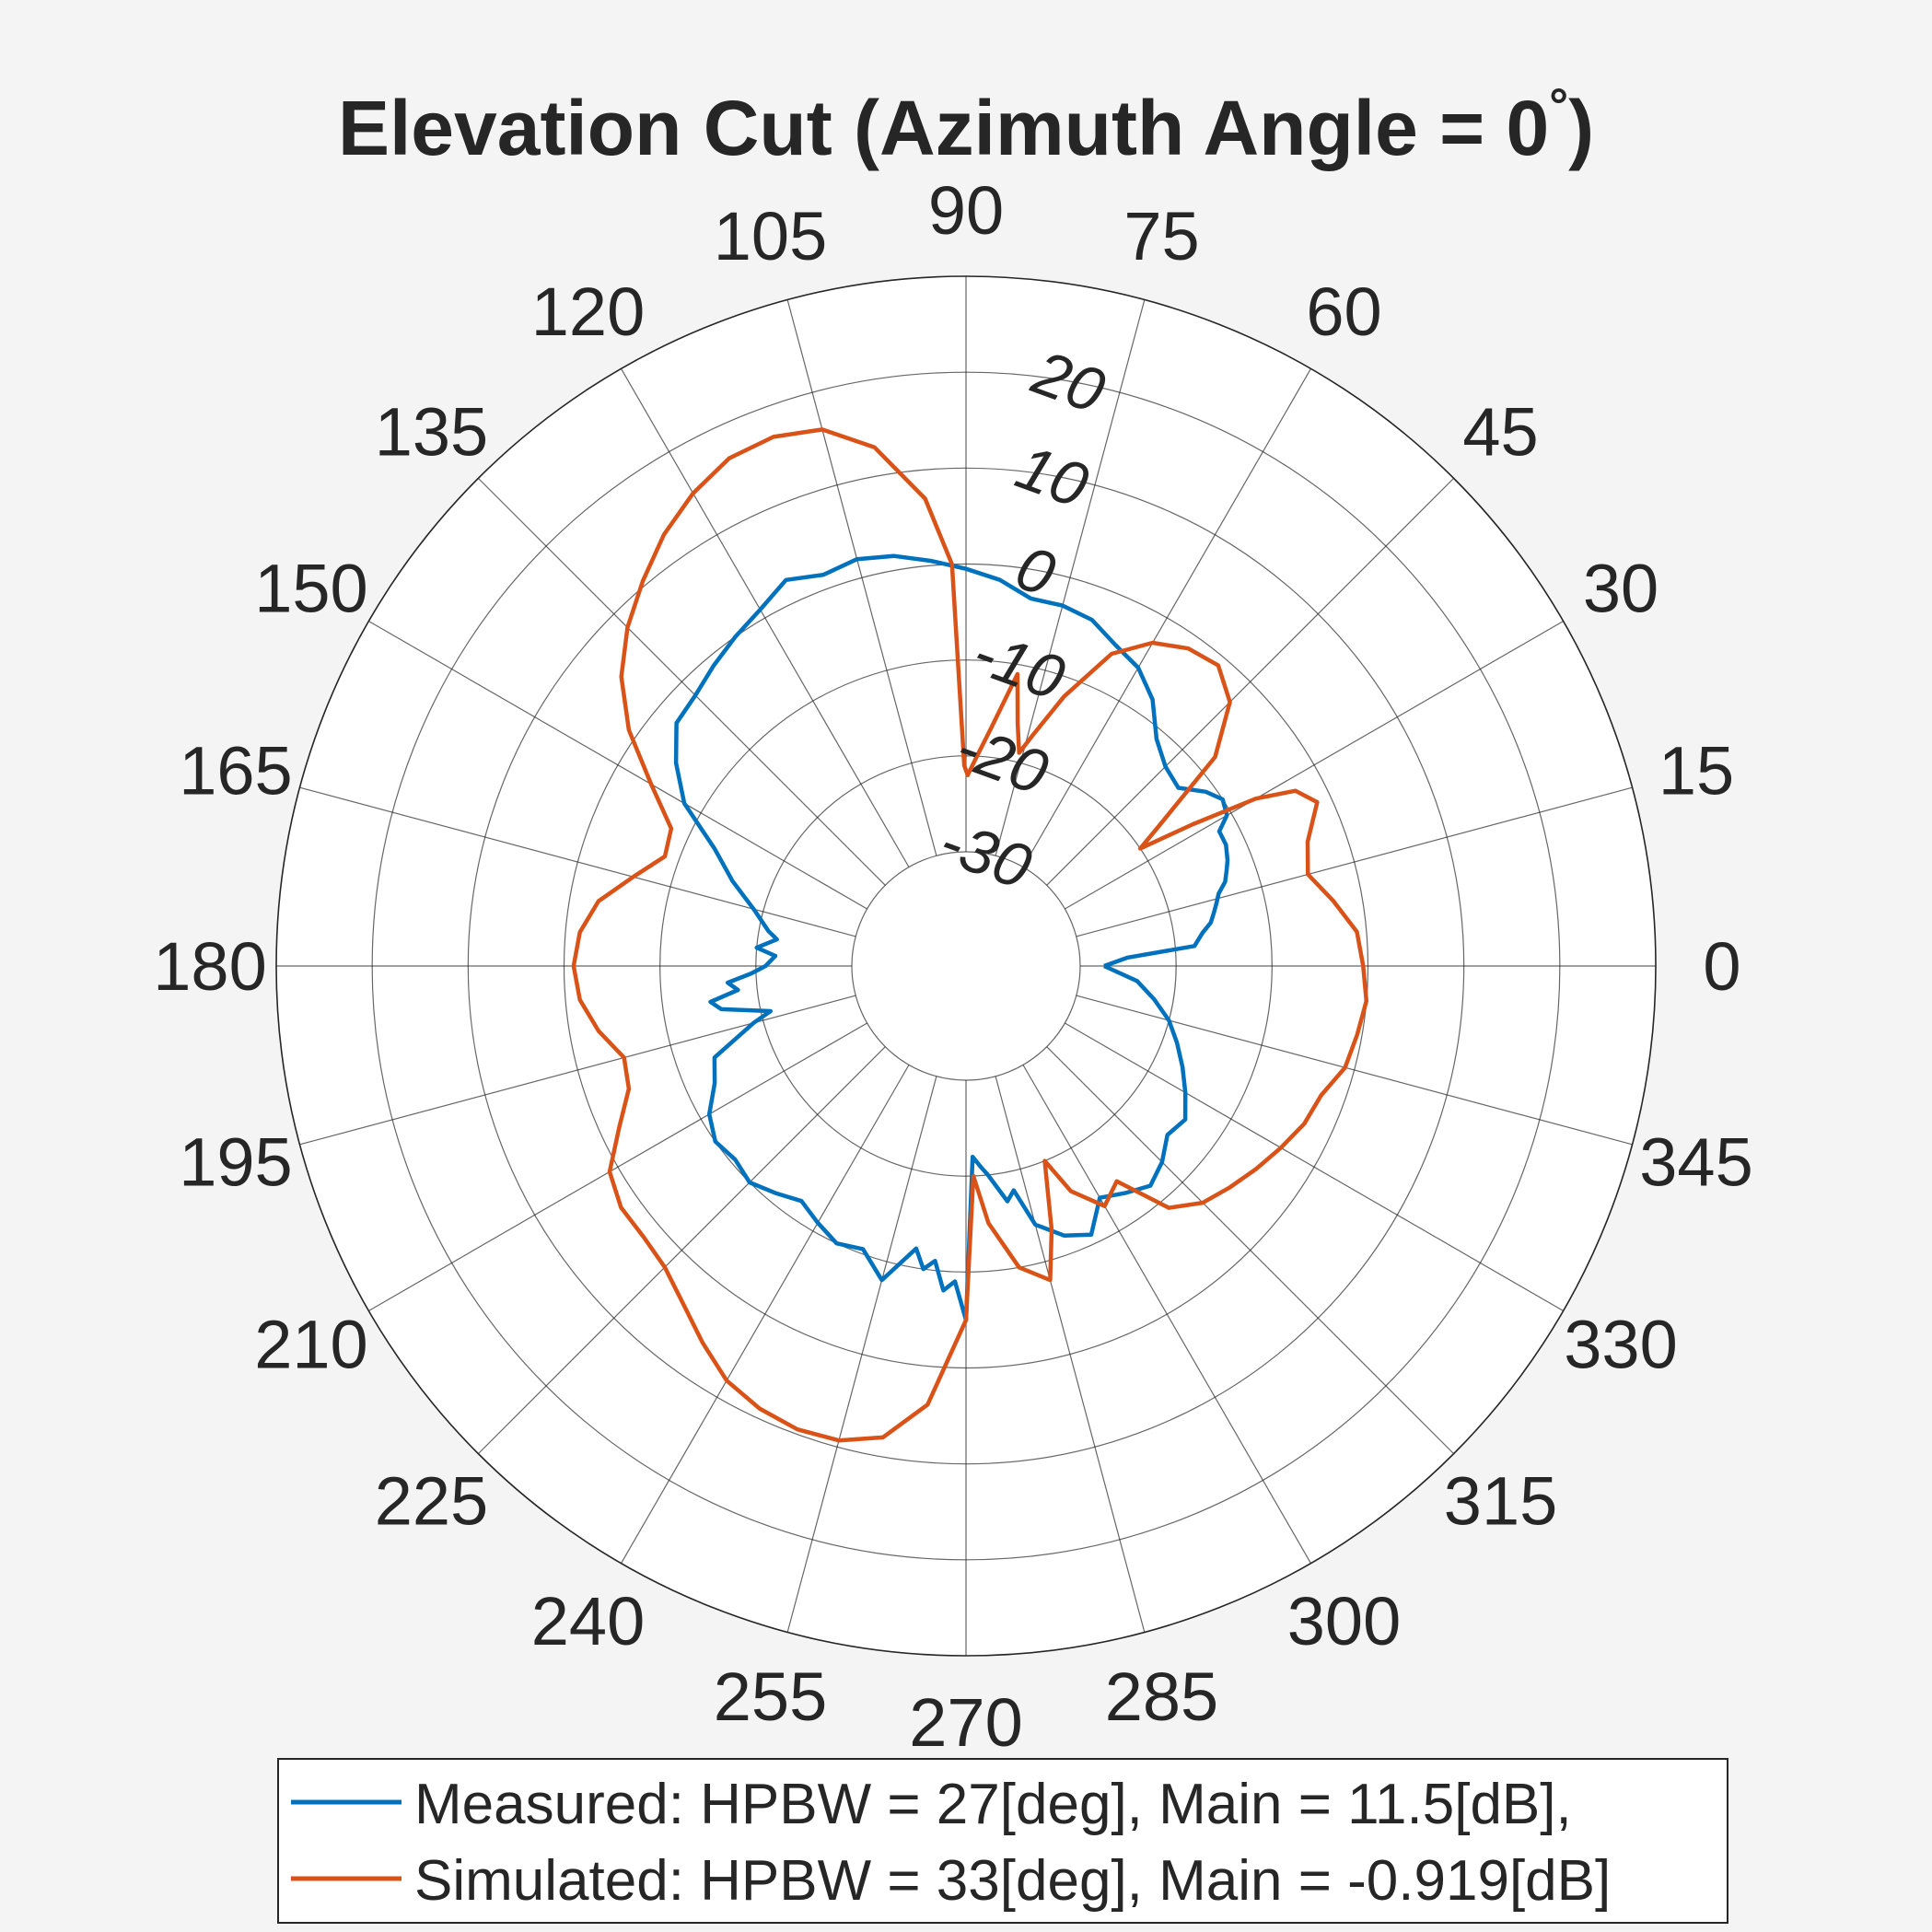 This screenshot has width=1932, height=1932. Describe the element at coordinates (1343, 312) in the screenshot. I see `angle-label-60: 60` at that location.